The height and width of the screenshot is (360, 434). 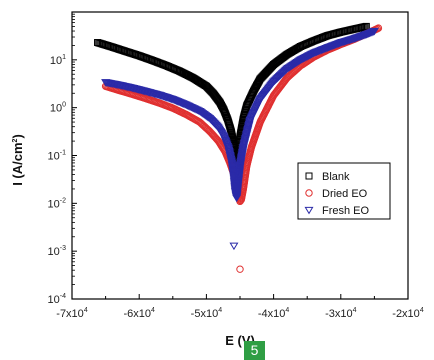 I want to click on y-tick-label: 10⁻³, so click(x=57, y=251).